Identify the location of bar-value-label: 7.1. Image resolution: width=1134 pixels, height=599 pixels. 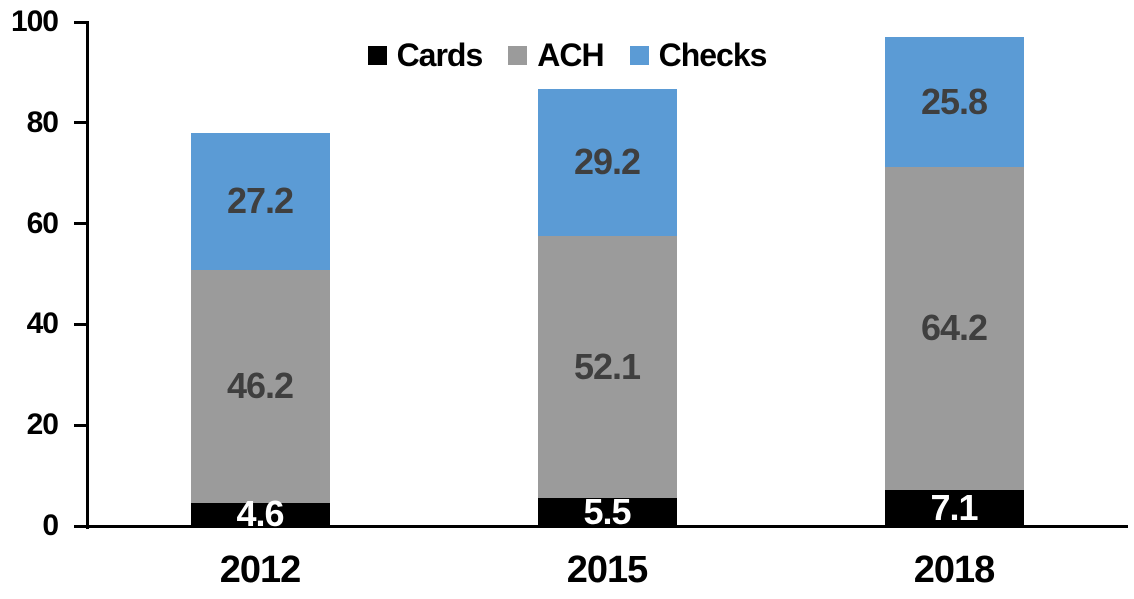
(954, 508).